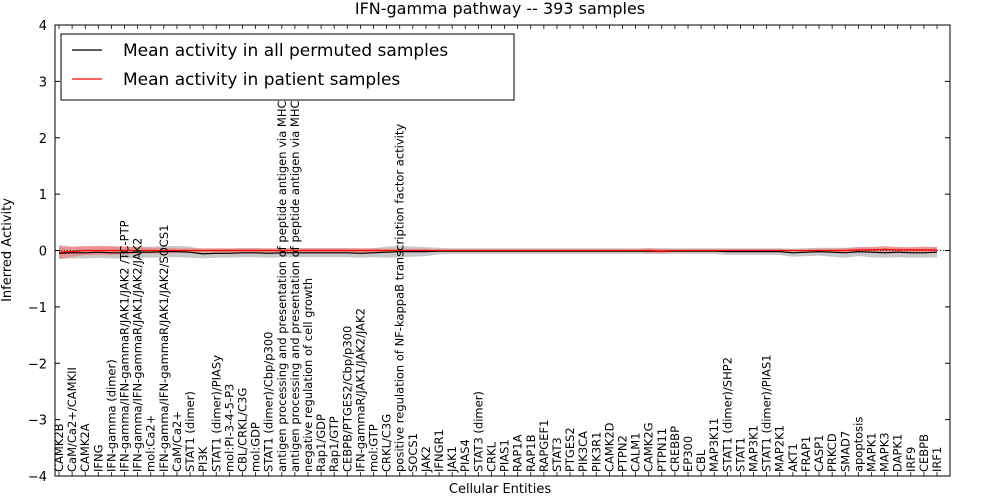  Describe the element at coordinates (243, 430) in the screenshot. I see `entity-label: CBL/CRKL/C3G` at that location.